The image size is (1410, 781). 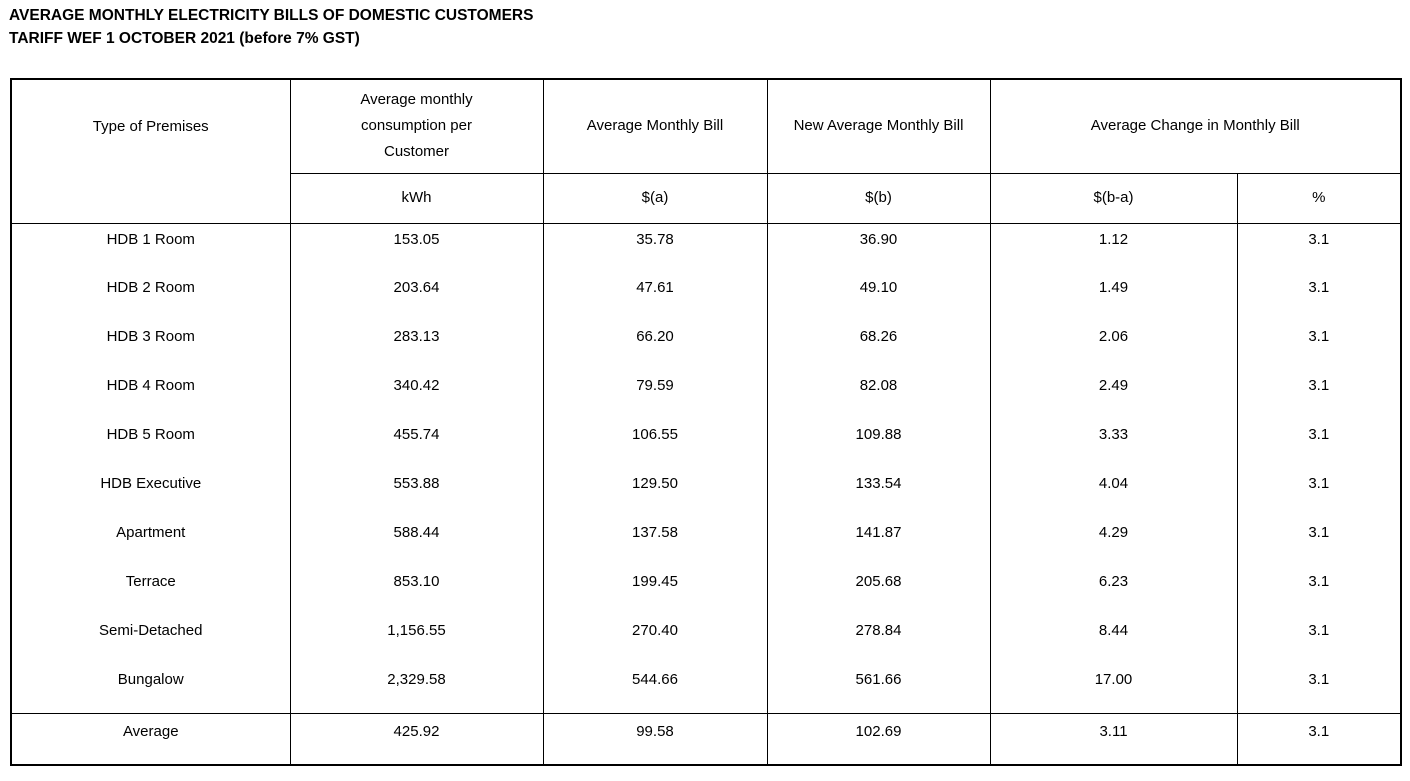 What do you see at coordinates (878, 443) in the screenshot?
I see `new-avg-bill-cell: 109.88` at bounding box center [878, 443].